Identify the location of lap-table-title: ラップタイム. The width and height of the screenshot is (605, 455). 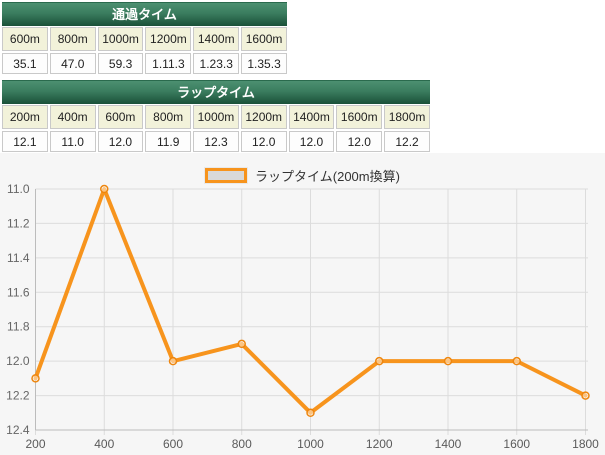
(216, 92).